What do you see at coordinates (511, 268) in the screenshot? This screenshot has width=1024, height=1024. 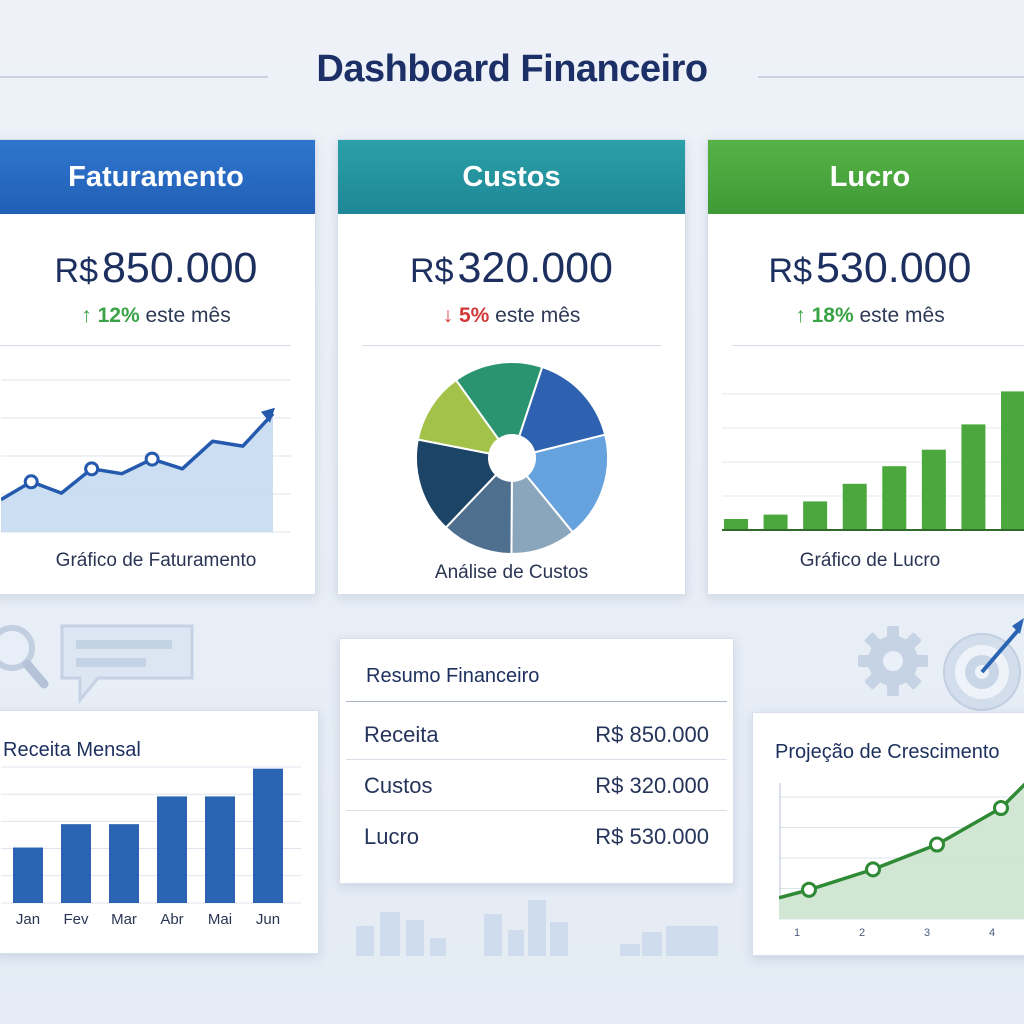 I see `custos-amount: R$320.000` at bounding box center [511, 268].